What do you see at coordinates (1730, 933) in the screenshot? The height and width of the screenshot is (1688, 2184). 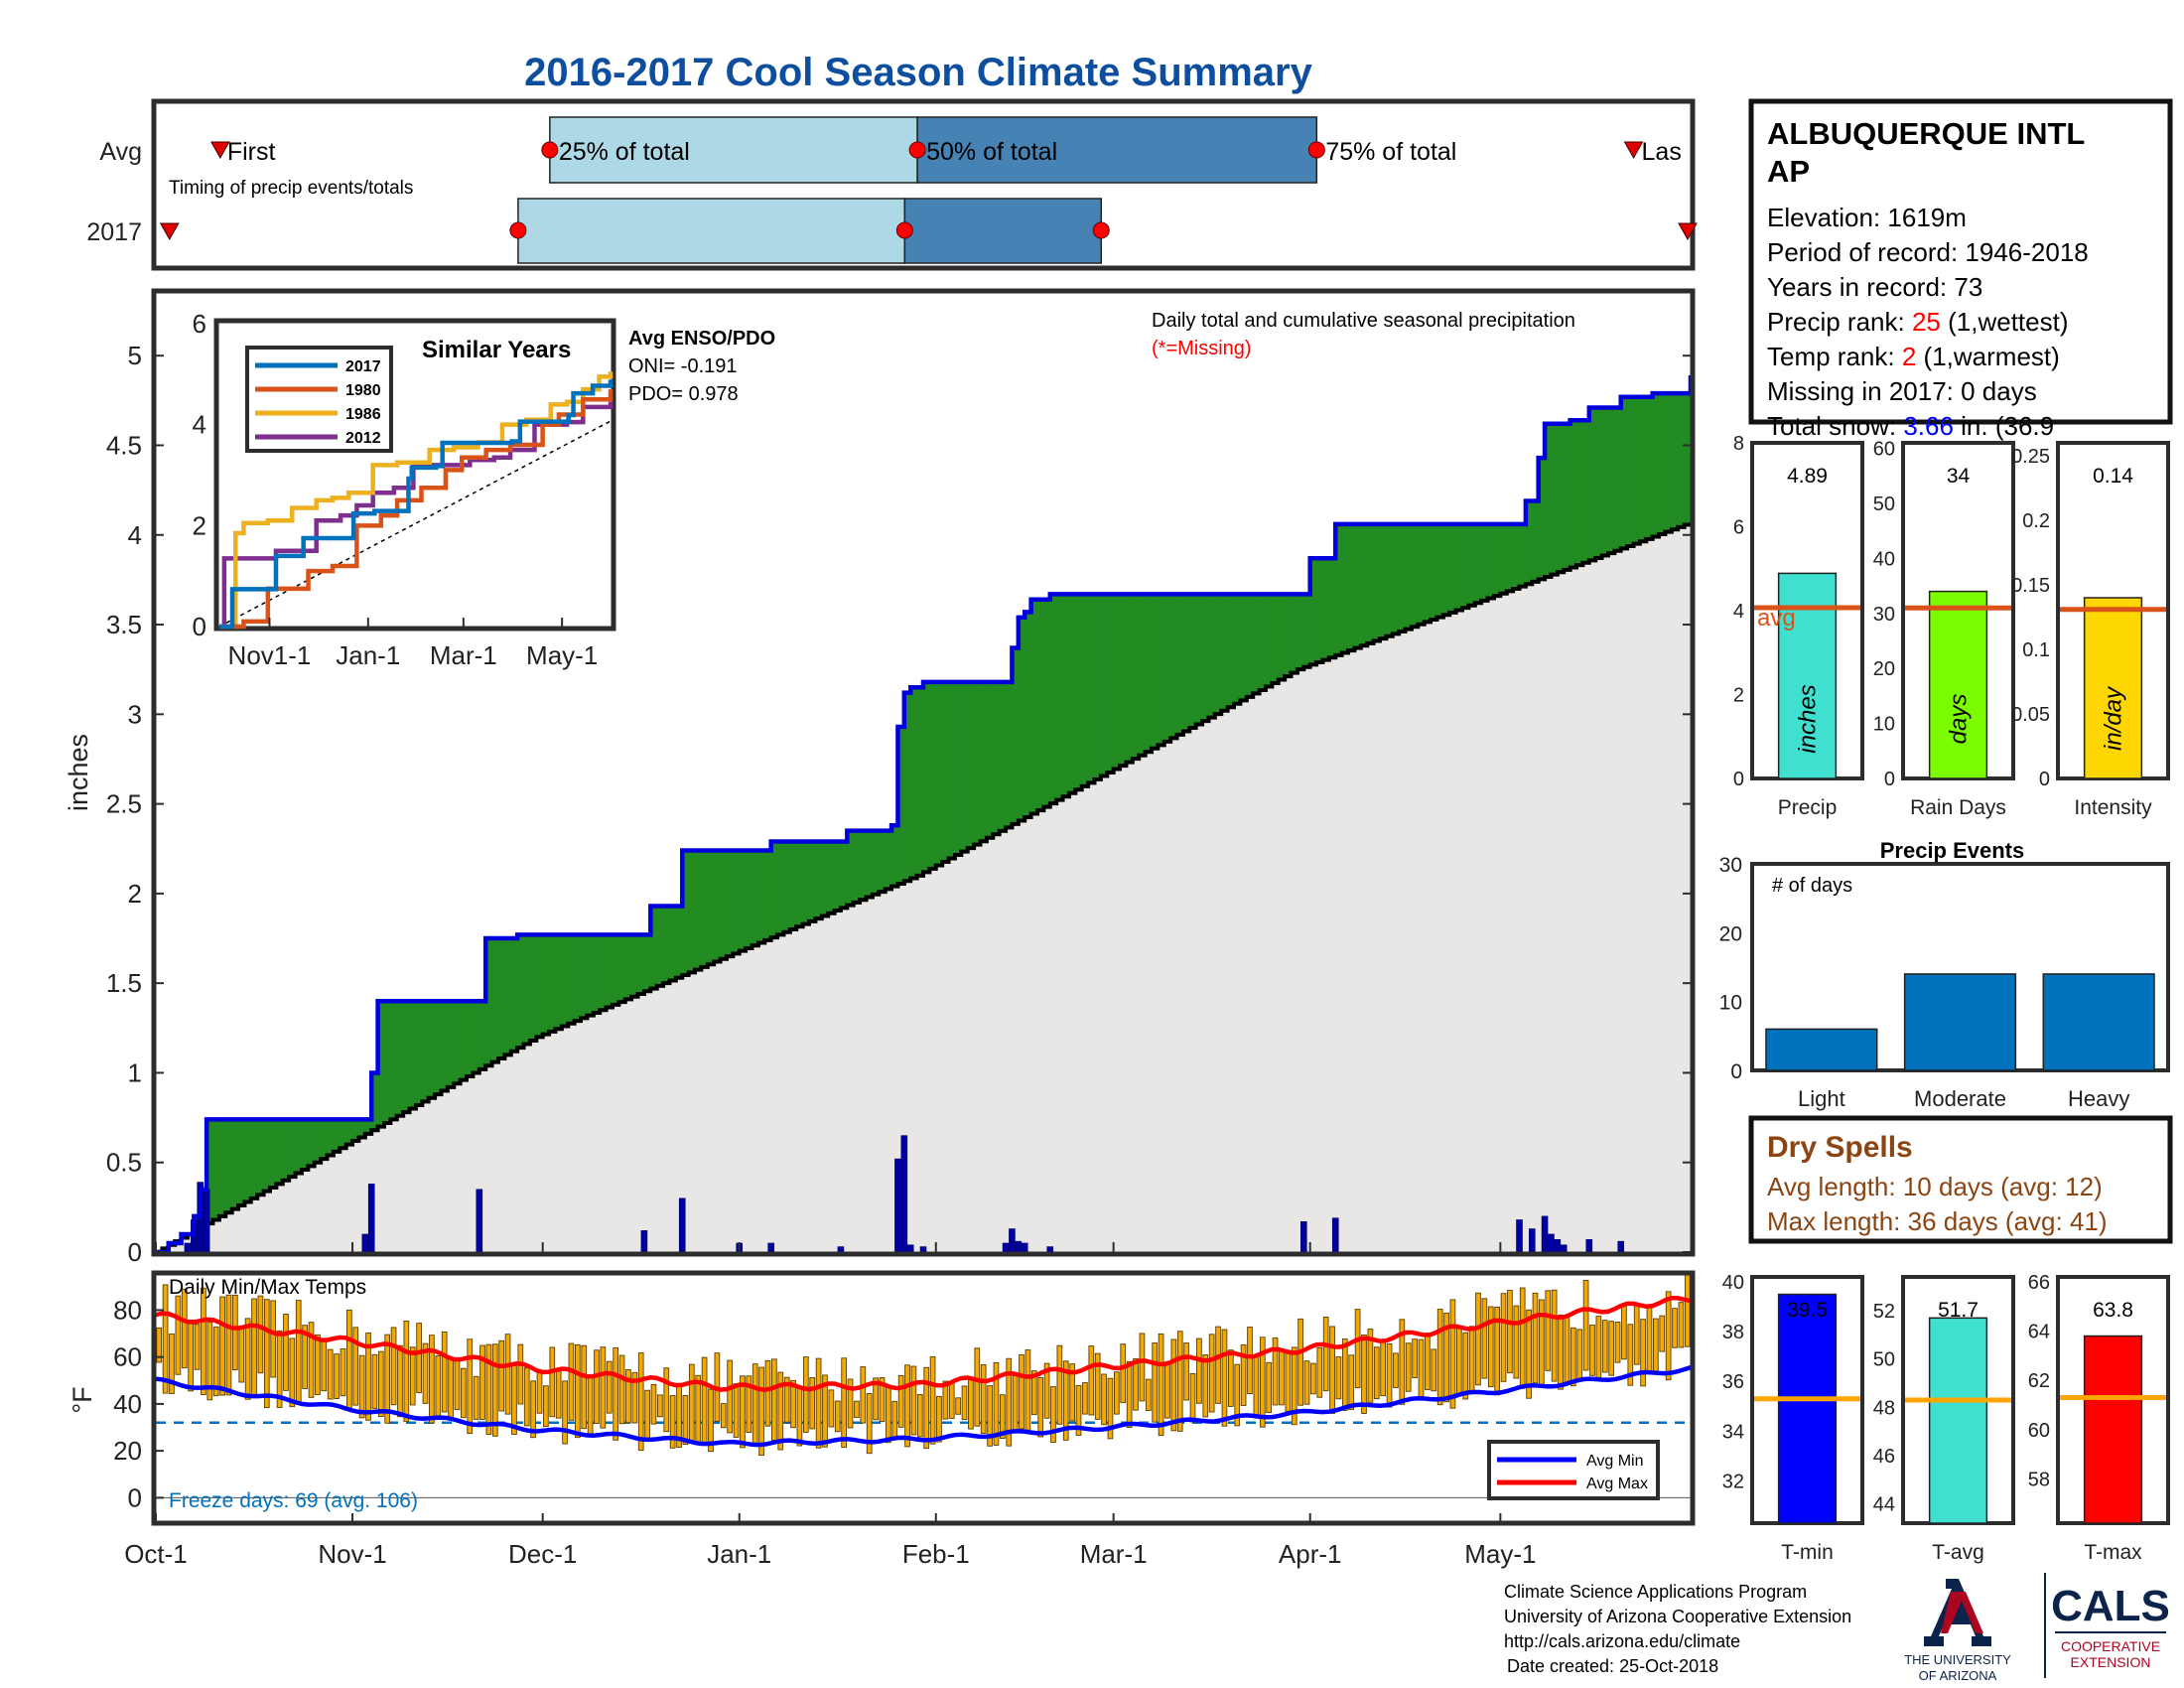 I see `precip-events-y-tick-label: 20` at bounding box center [1730, 933].